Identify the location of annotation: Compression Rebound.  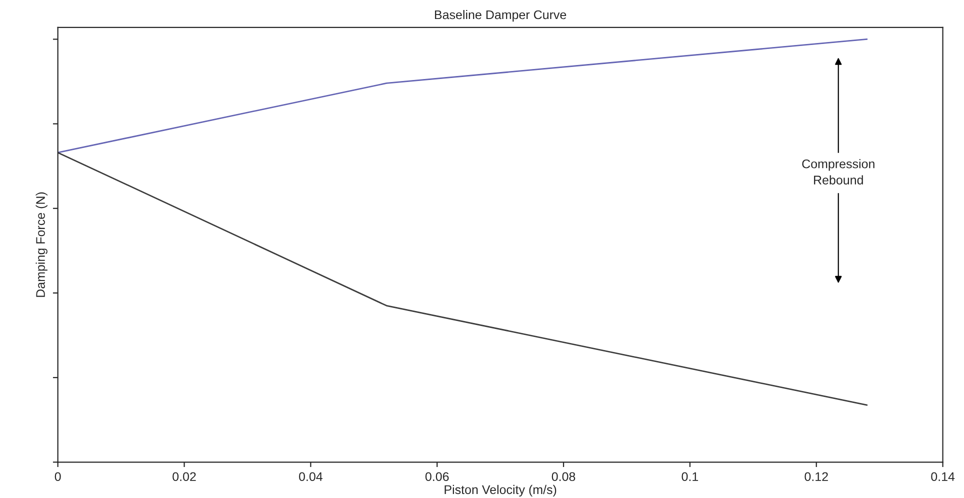
(838, 171).